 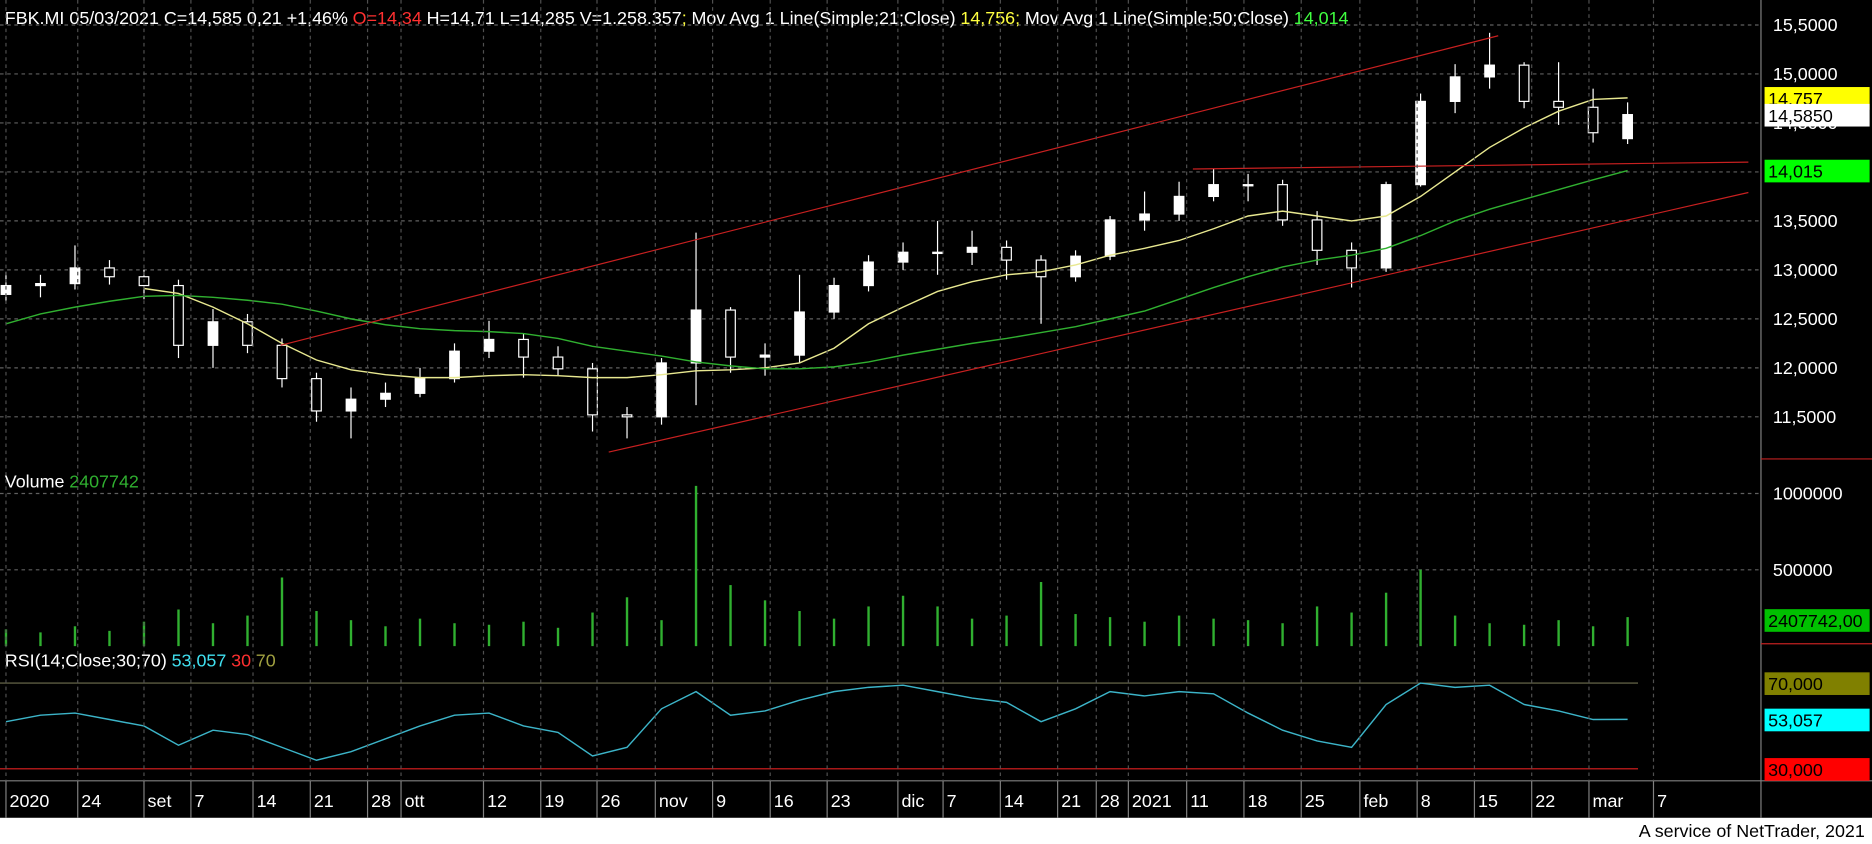 What do you see at coordinates (1321, 18) in the screenshot?
I see `header-part: 14,014` at bounding box center [1321, 18].